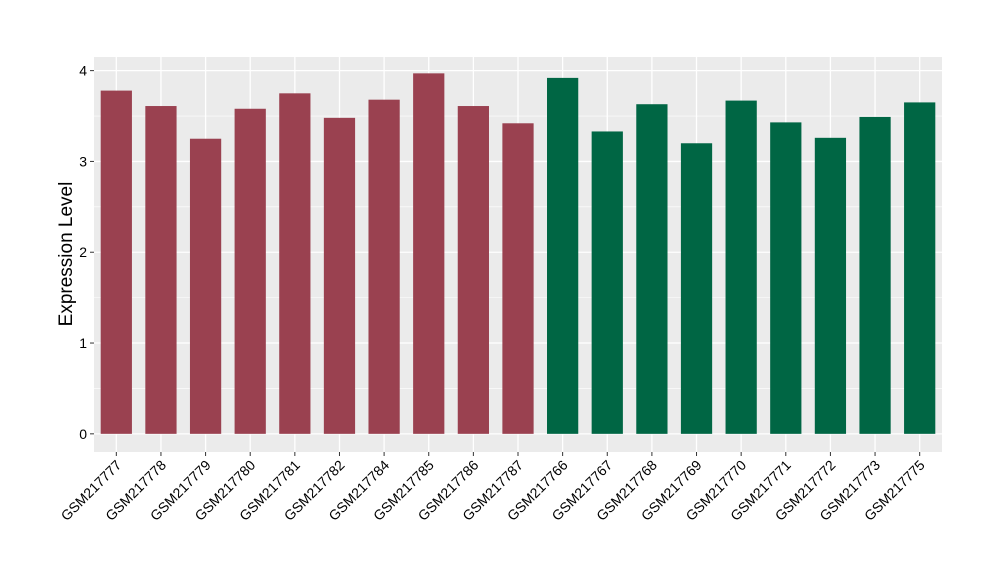  I want to click on y-tick-label: 0, so click(83, 434).